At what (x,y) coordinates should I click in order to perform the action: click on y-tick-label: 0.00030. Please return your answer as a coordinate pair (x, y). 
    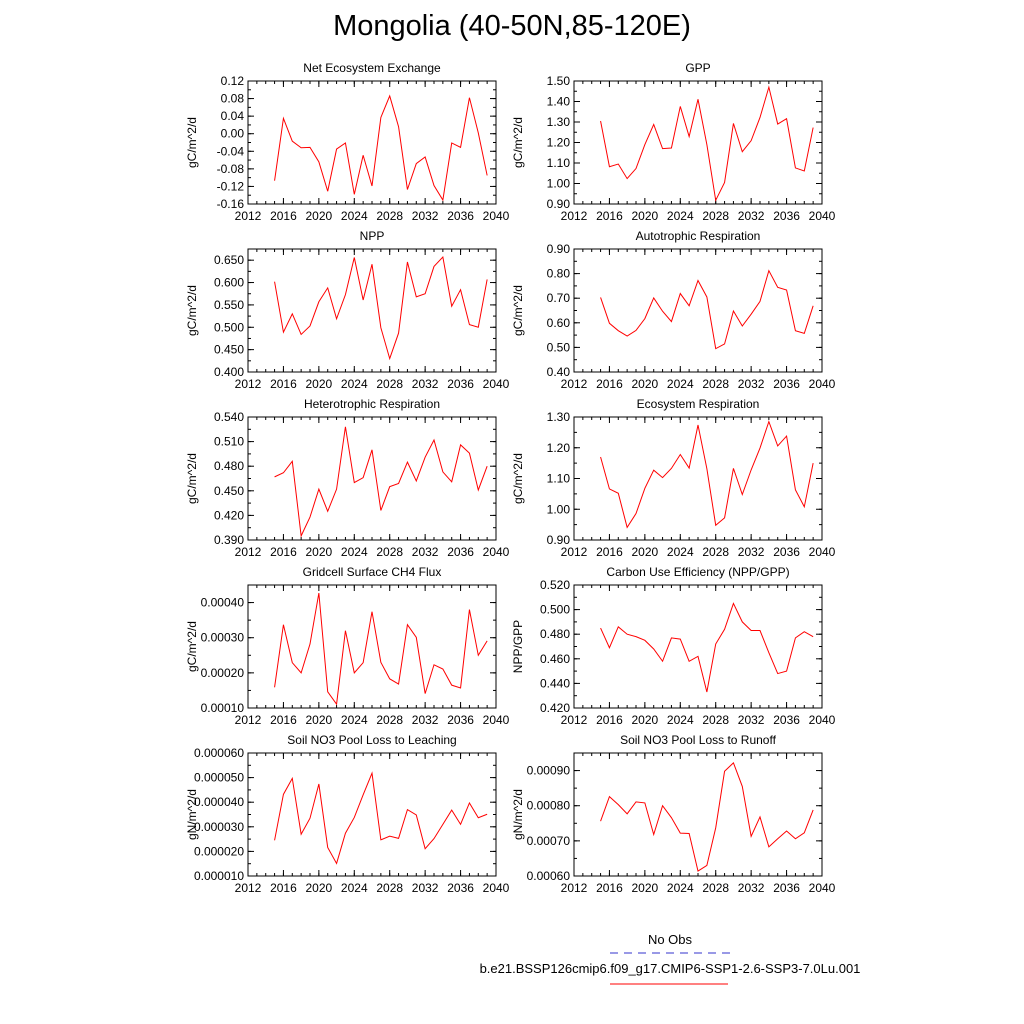
    Looking at the image, I should click on (223, 638).